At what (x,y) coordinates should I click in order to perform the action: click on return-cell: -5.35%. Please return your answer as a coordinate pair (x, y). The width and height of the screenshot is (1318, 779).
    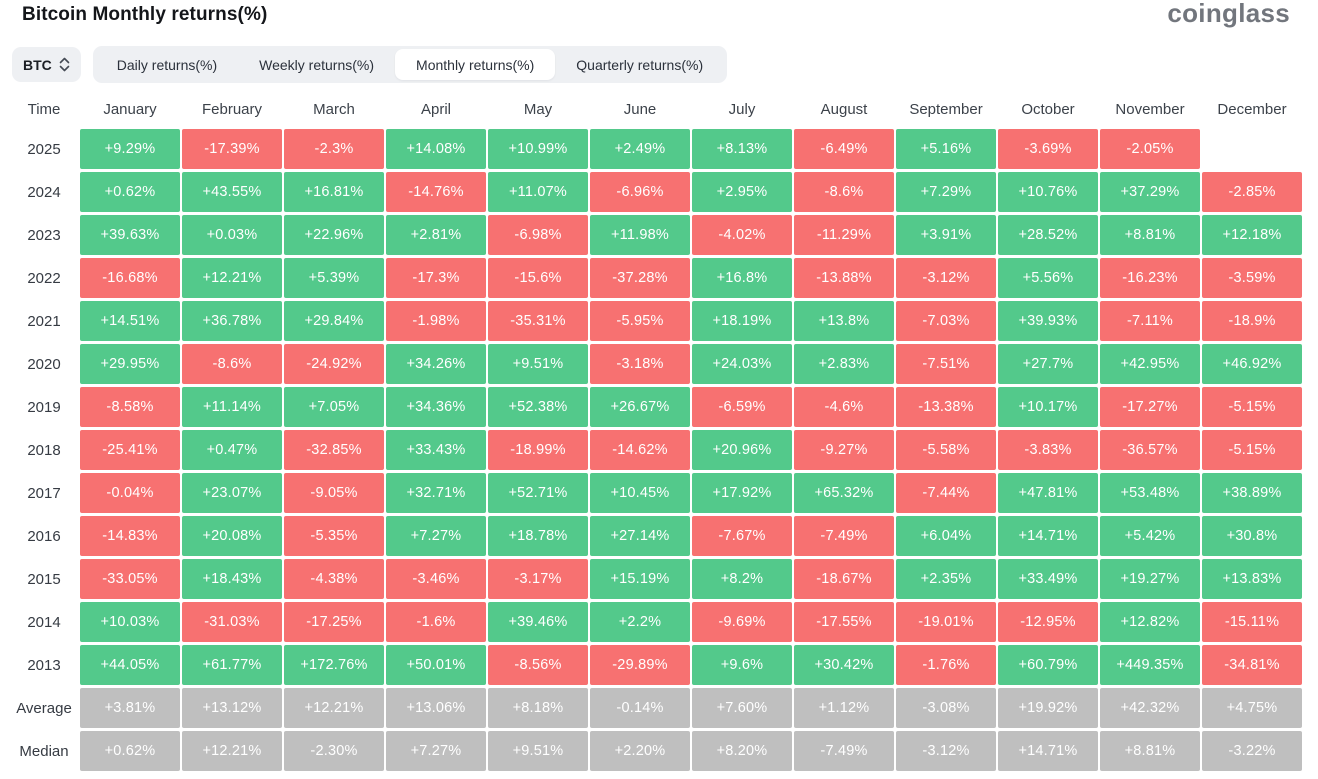
    Looking at the image, I should click on (334, 536).